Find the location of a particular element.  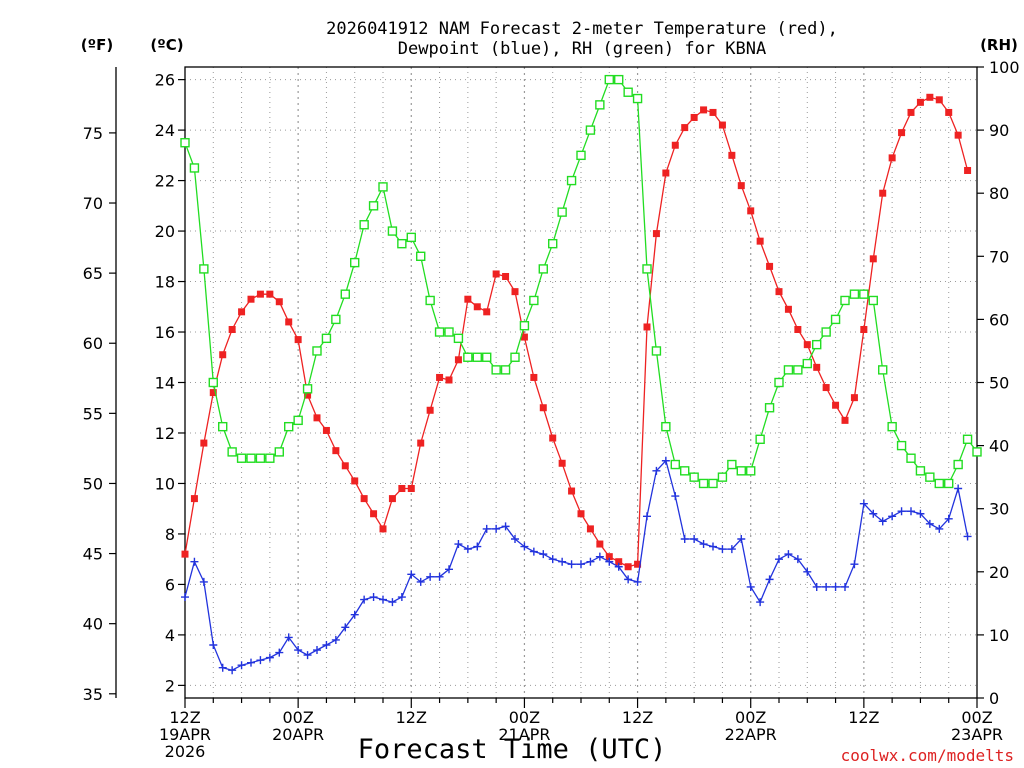

fahrenheit-unit-label: (ºF) is located at coordinates (97, 45).